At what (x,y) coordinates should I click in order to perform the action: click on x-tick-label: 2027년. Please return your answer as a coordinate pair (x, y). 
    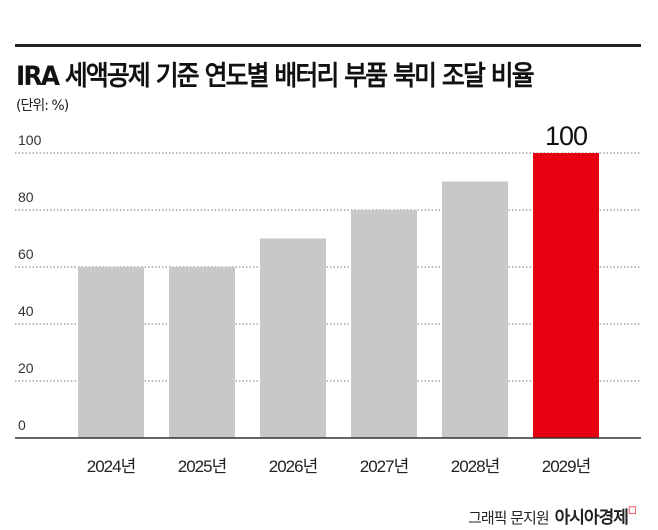
    Looking at the image, I should click on (384, 466).